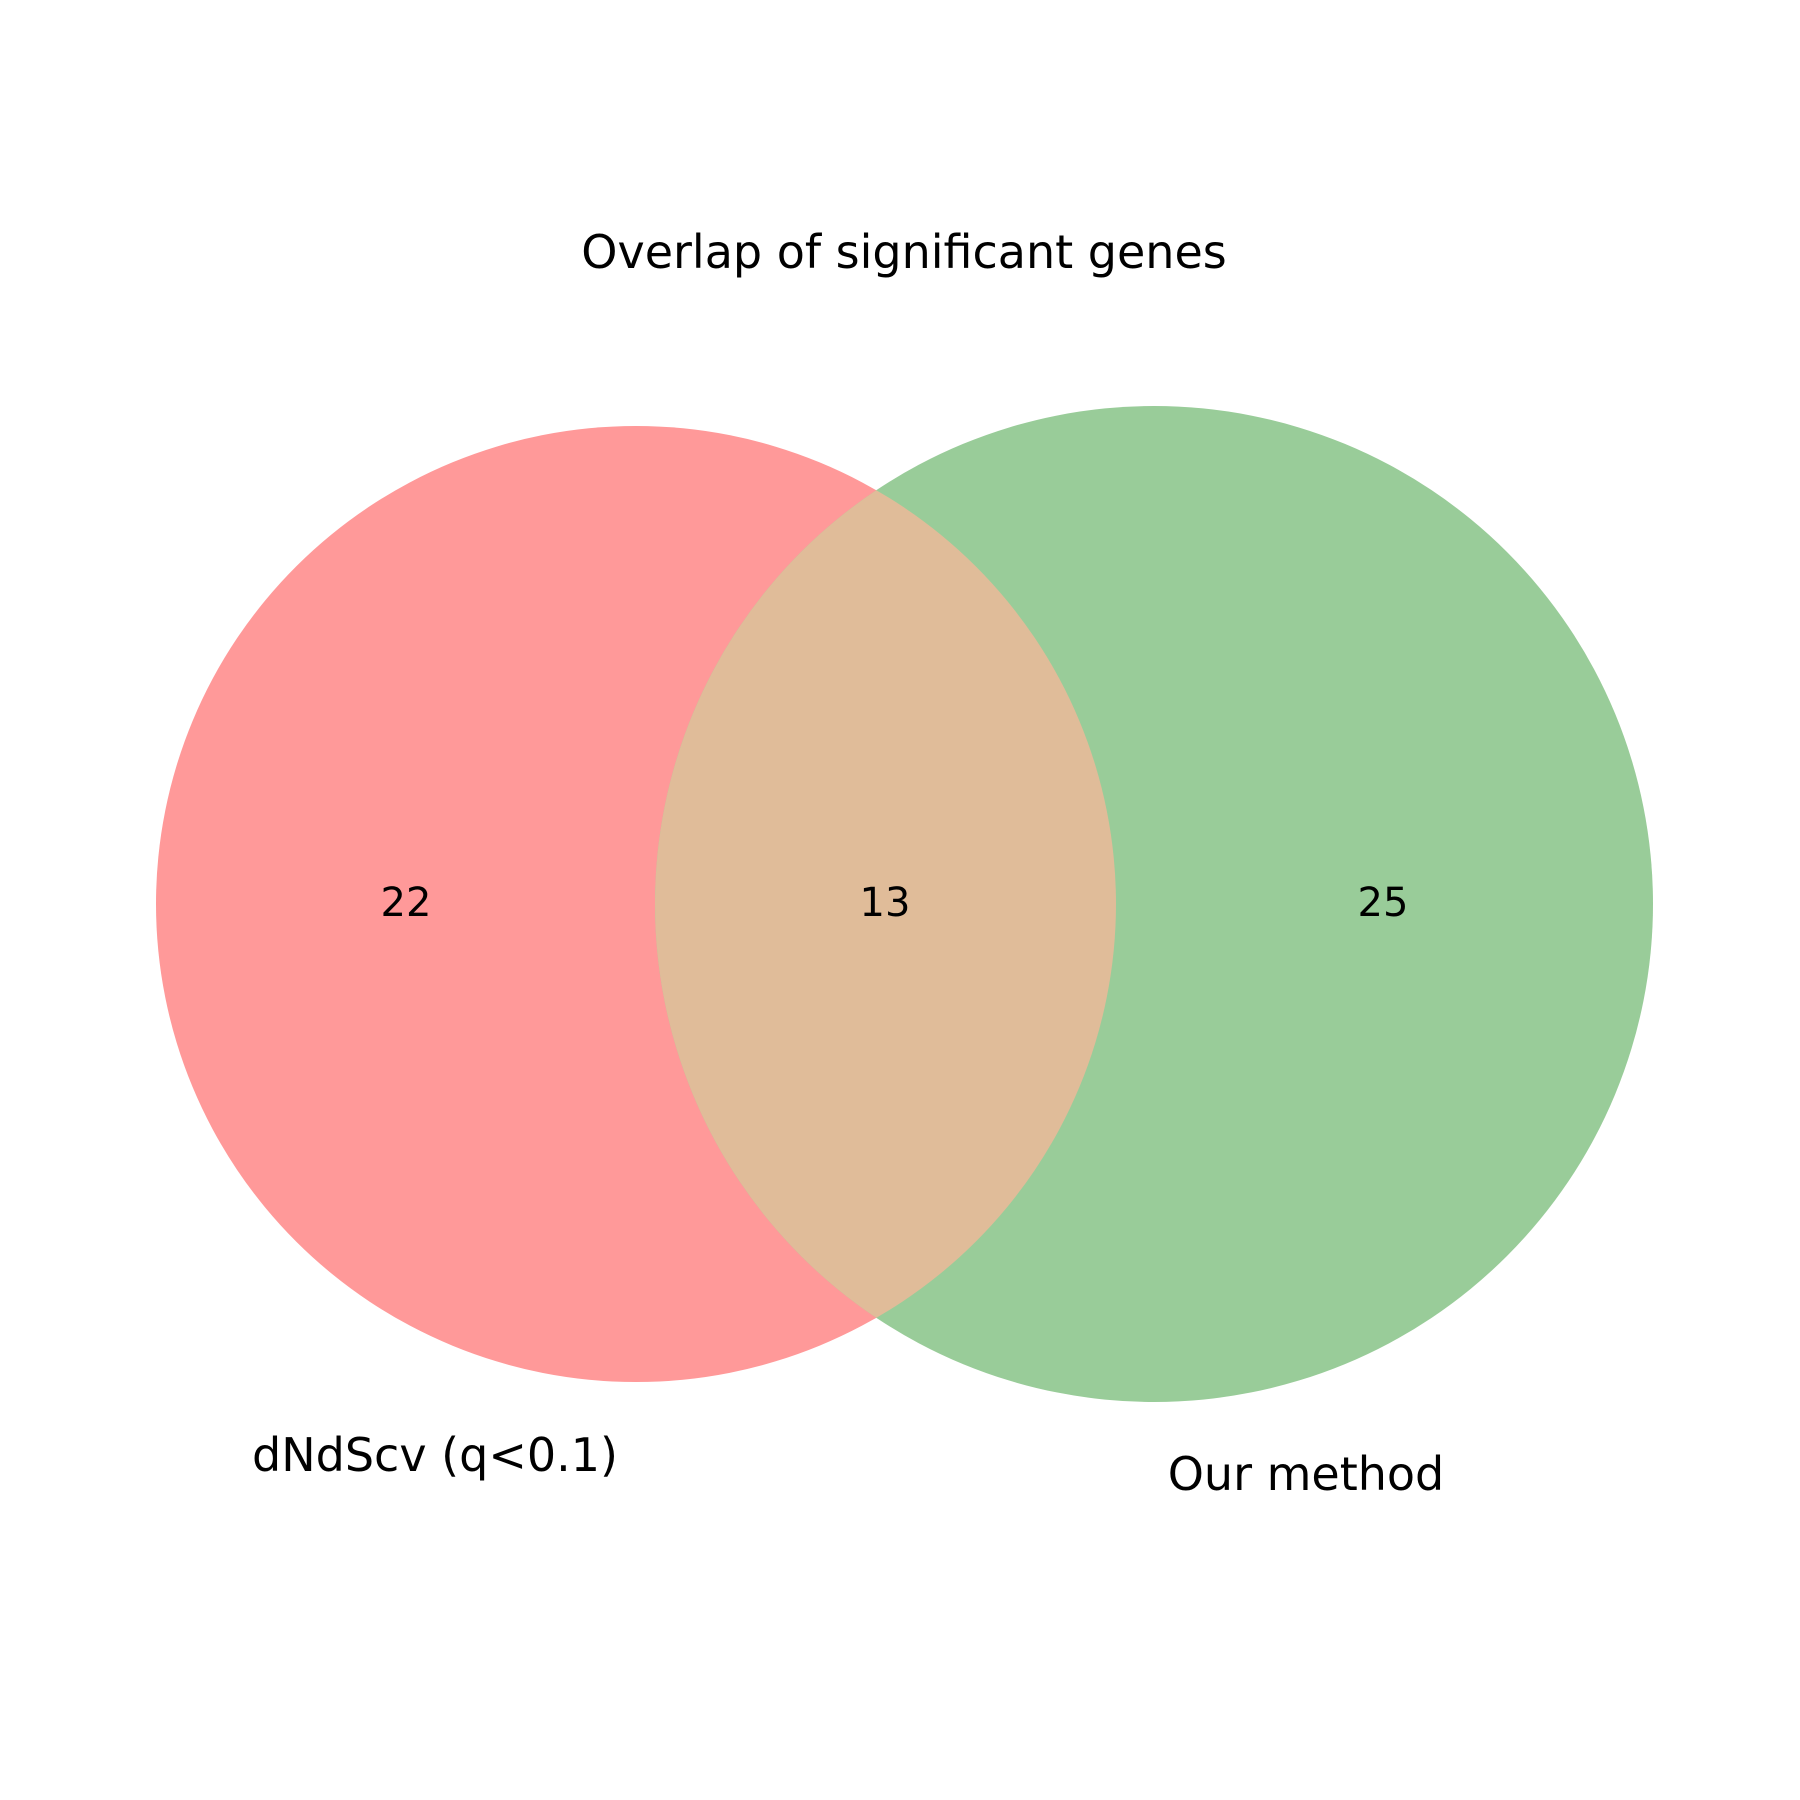 Image resolution: width=1800 pixels, height=1800 pixels. I want to click on overlap-region, so click(885, 904).